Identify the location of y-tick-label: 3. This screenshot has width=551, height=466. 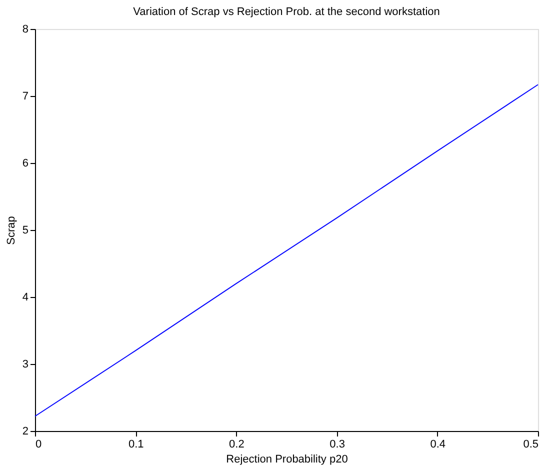
(25, 364).